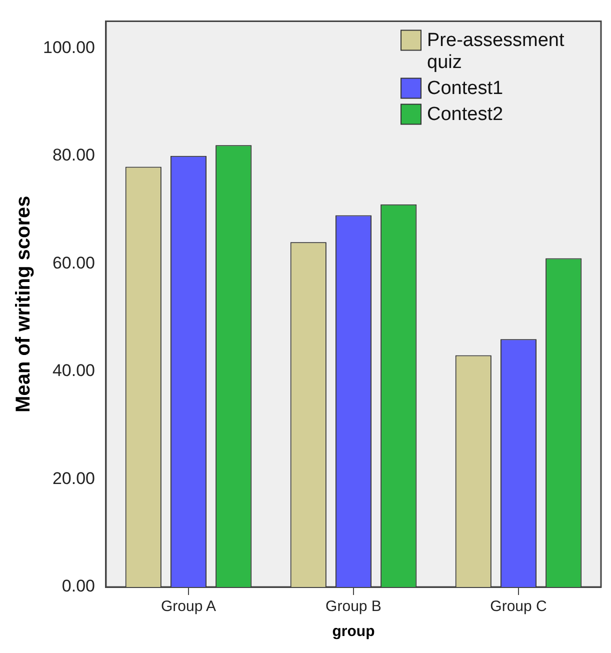 The width and height of the screenshot is (611, 653). Describe the element at coordinates (23, 304) in the screenshot. I see `y-axis-title: Mean of writing scores` at that location.